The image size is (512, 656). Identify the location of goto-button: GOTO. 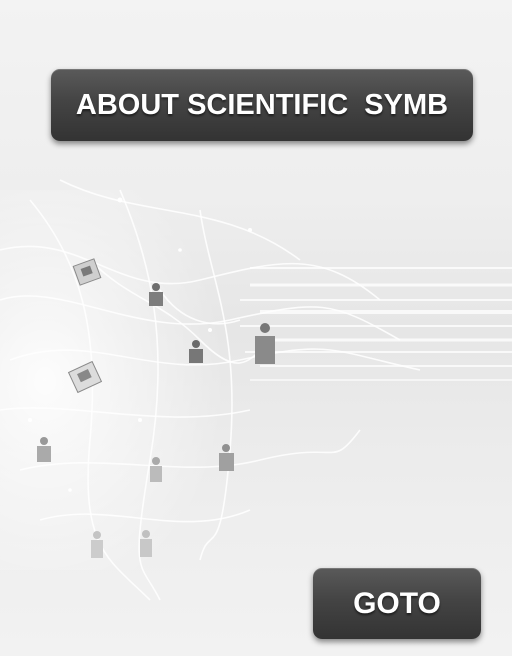
(397, 603).